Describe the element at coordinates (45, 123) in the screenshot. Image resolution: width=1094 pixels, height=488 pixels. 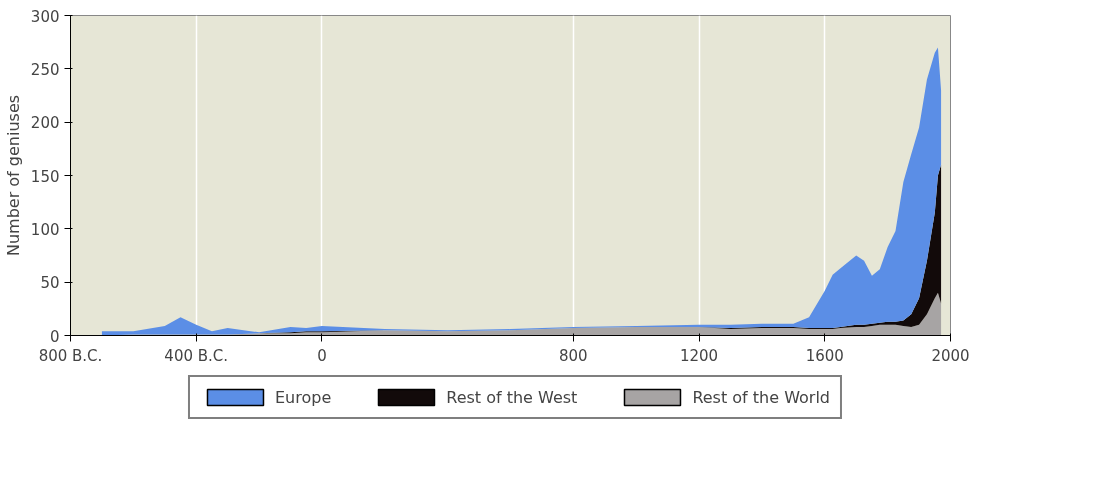
I see `y-tick-label: 200` at that location.